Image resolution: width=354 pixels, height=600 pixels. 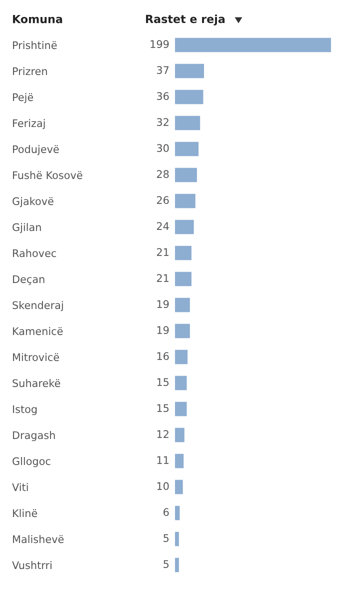 I want to click on y-tick-label: Pejë, so click(x=23, y=98).